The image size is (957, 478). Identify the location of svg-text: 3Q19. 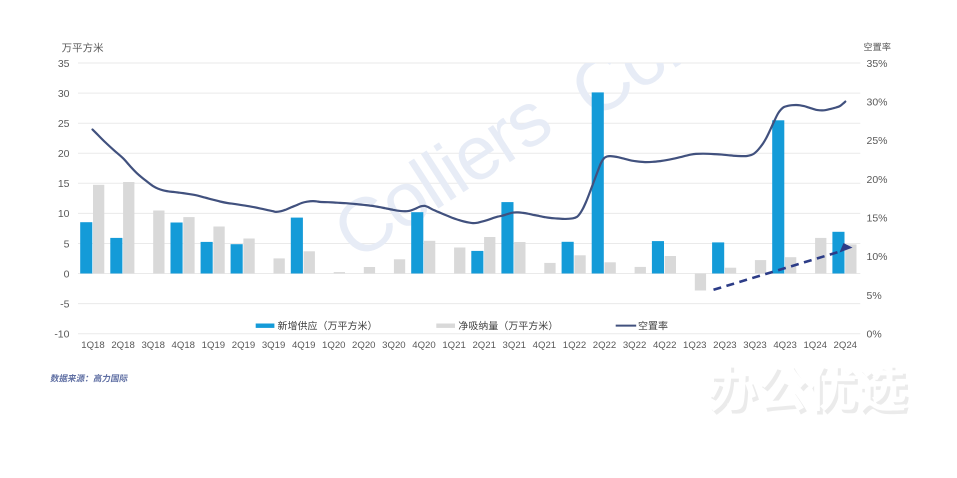
(273, 345).